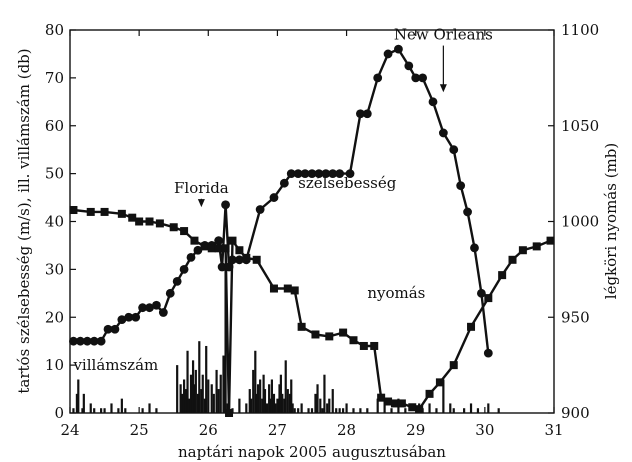 Image resolution: width=632 pixels, height=462 pixels. Describe the element at coordinates (54, 365) in the screenshot. I see `y-left-tick-label: 10` at that location.